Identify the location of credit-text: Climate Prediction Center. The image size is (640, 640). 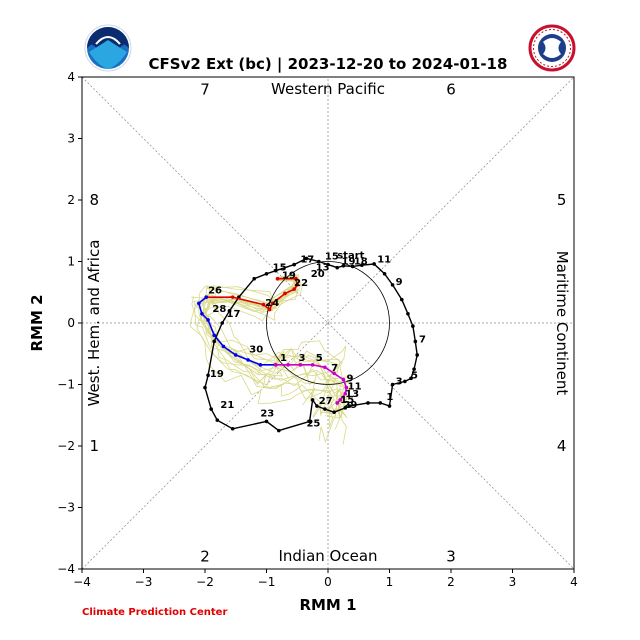
(154, 612).